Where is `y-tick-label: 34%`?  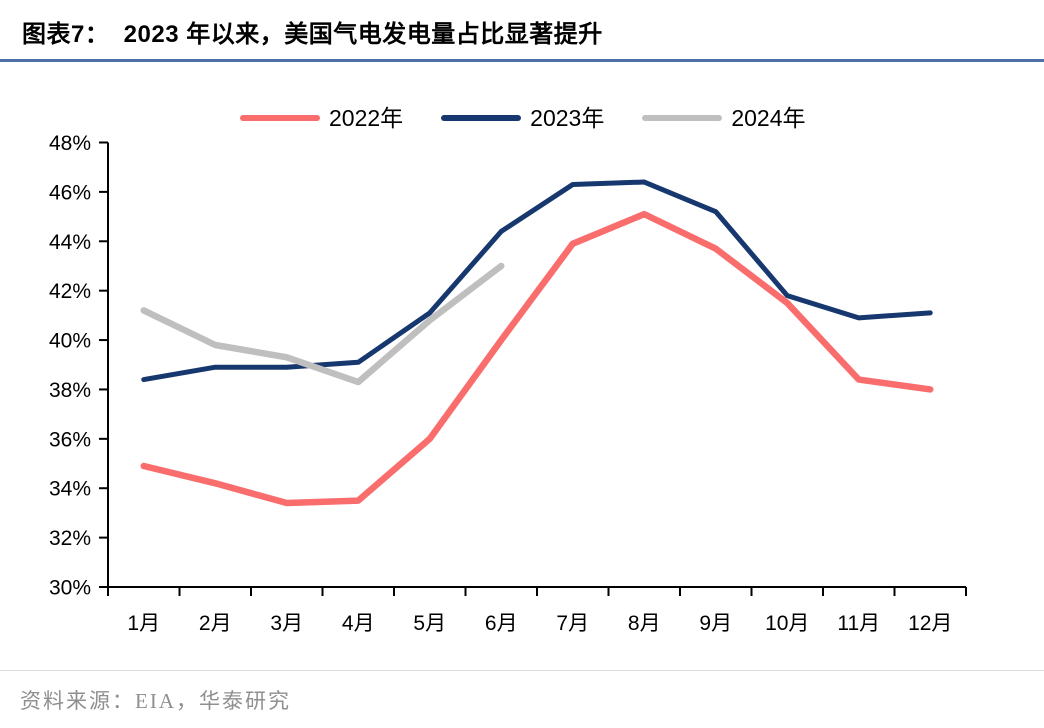
y-tick-label: 34% is located at coordinates (70, 489).